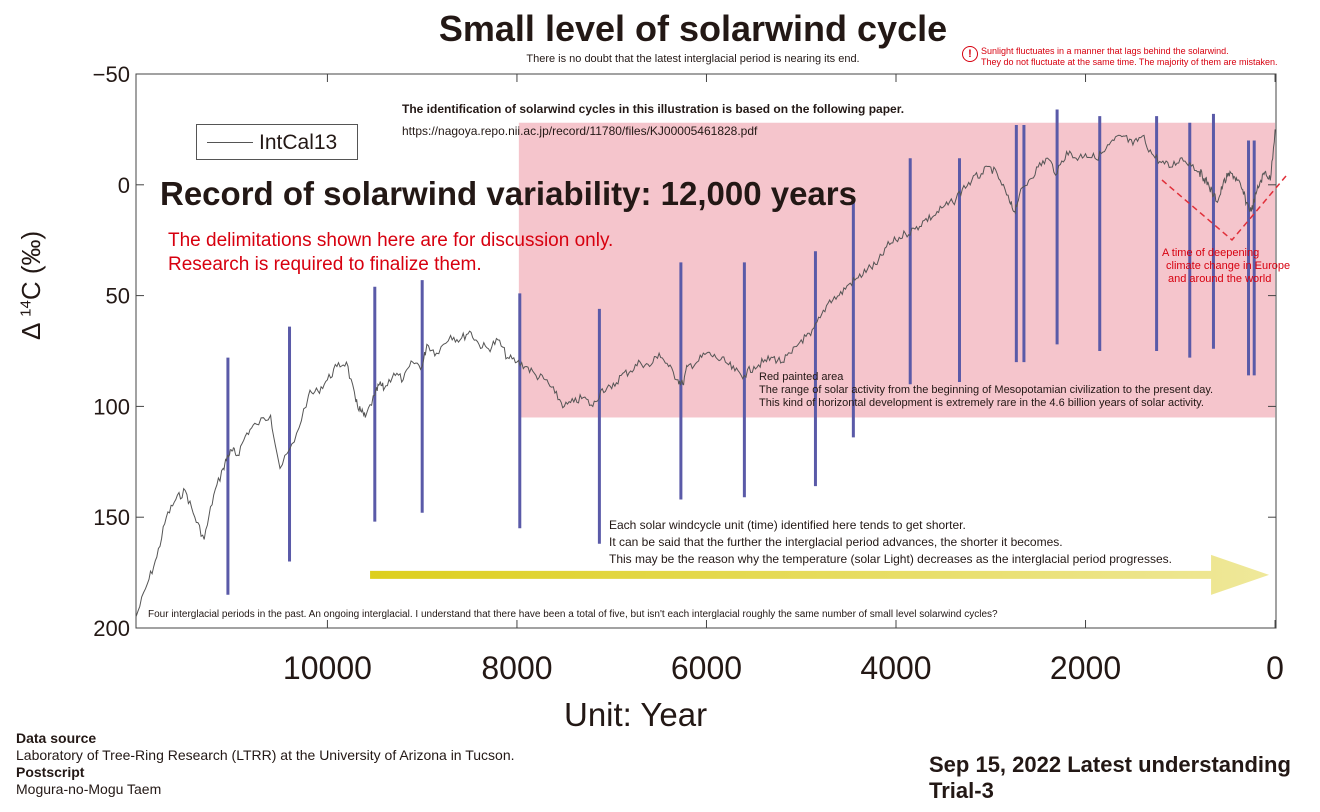 This screenshot has height=812, width=1320. I want to click on progress-arrow, so click(820, 574).